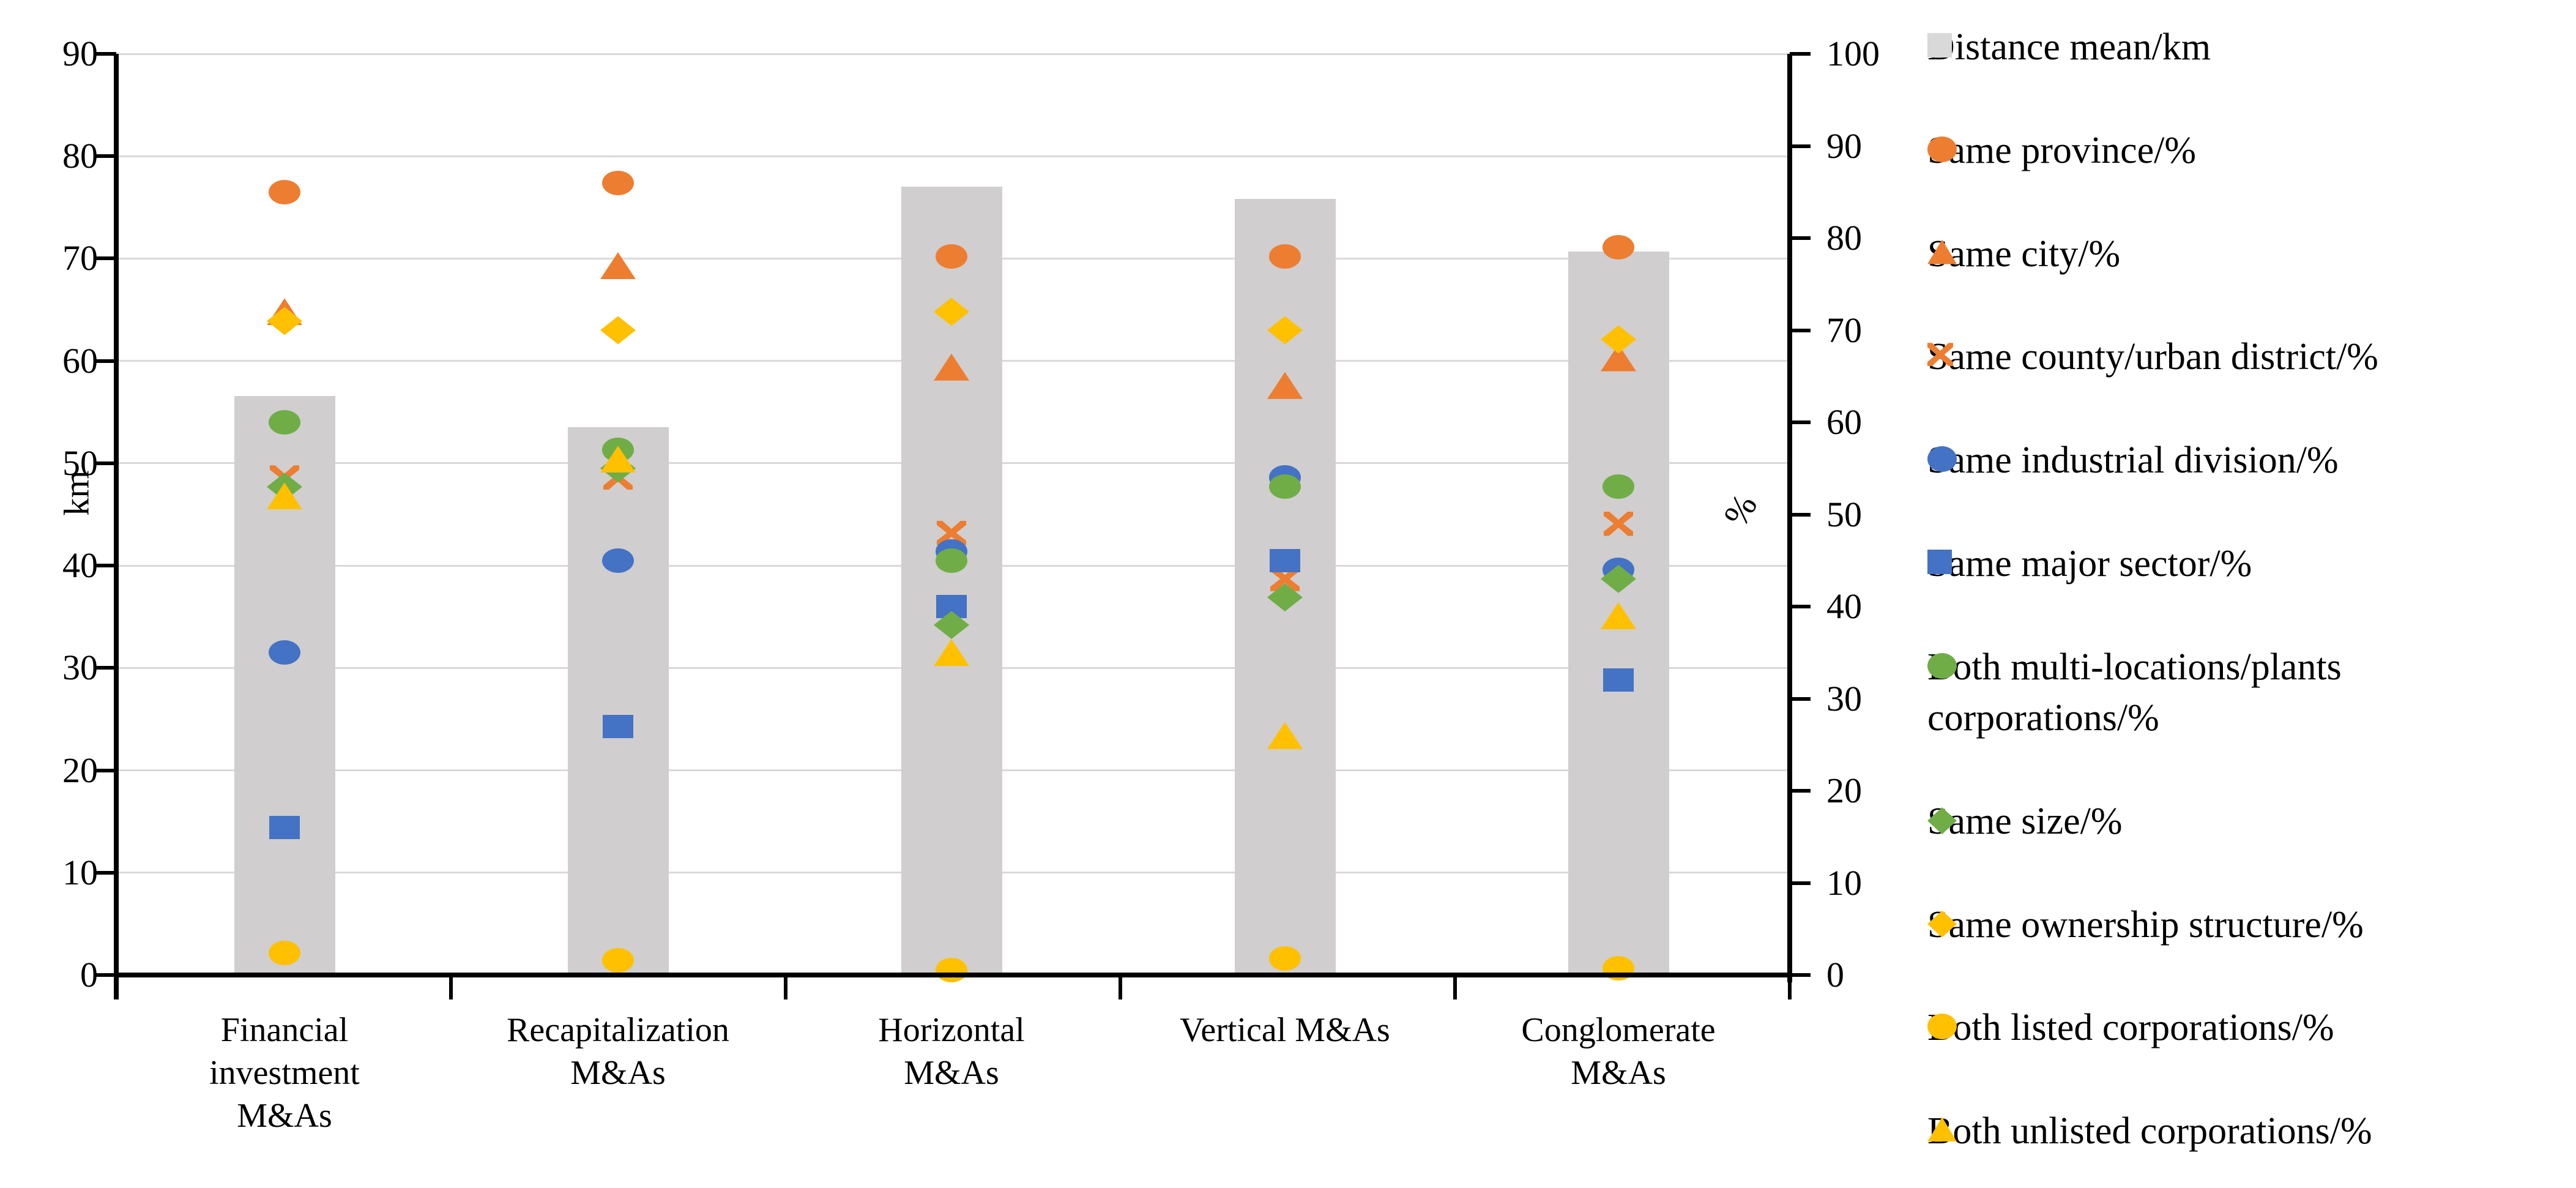 The image size is (2576, 1188). What do you see at coordinates (2146, 924) in the screenshot?
I see `legend-label: Same ownership structure/%` at bounding box center [2146, 924].